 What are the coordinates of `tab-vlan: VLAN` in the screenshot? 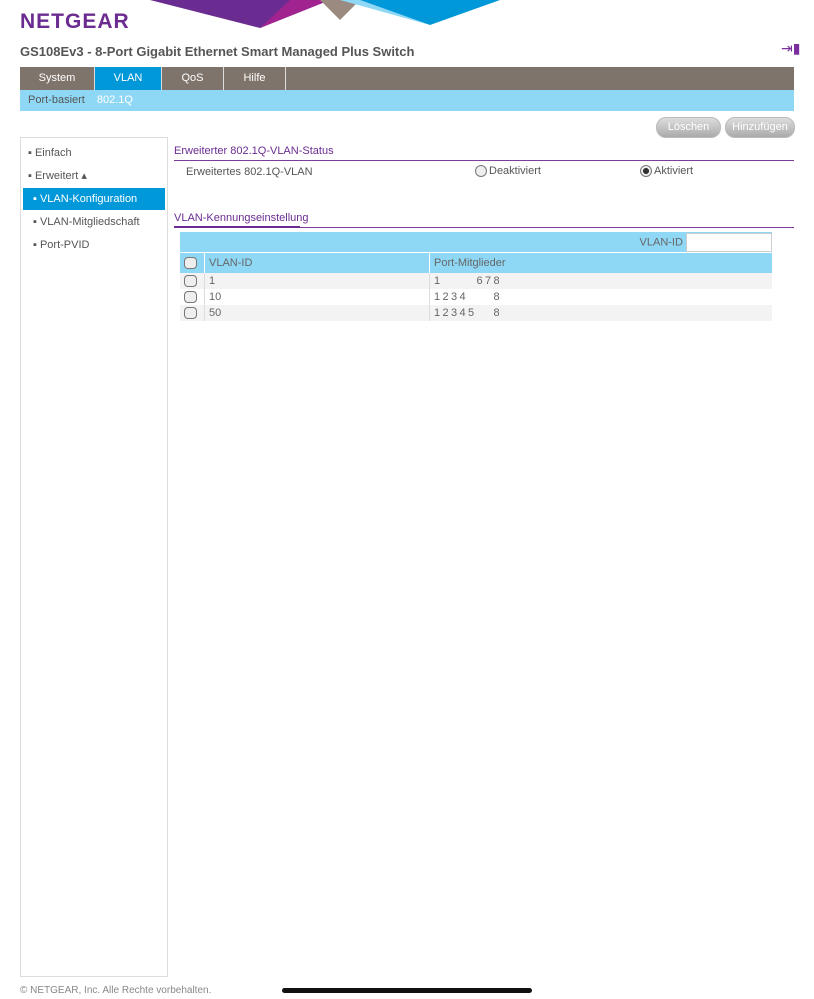 It's located at (128, 78).